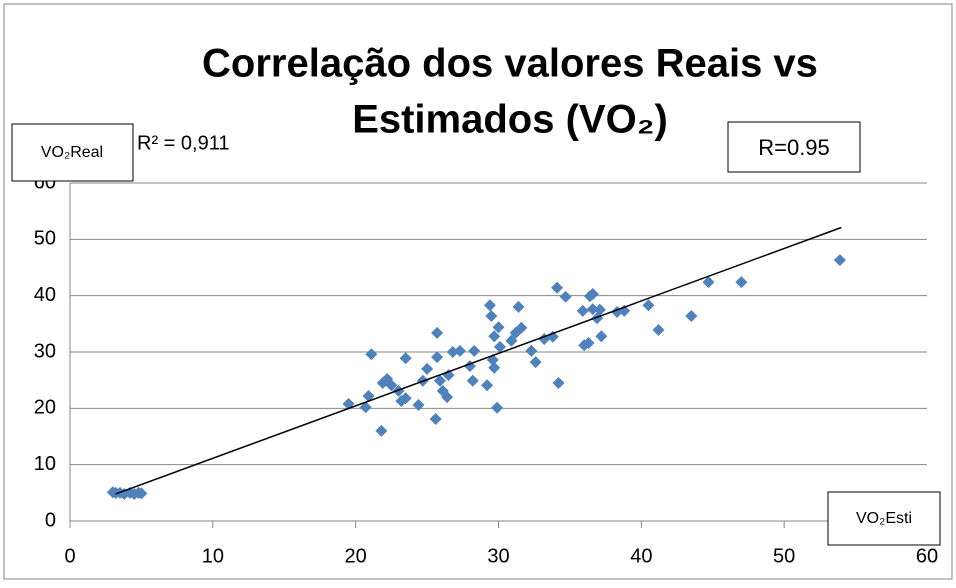 This screenshot has width=956, height=588. I want to click on y-tick-label: 20, so click(45, 408).